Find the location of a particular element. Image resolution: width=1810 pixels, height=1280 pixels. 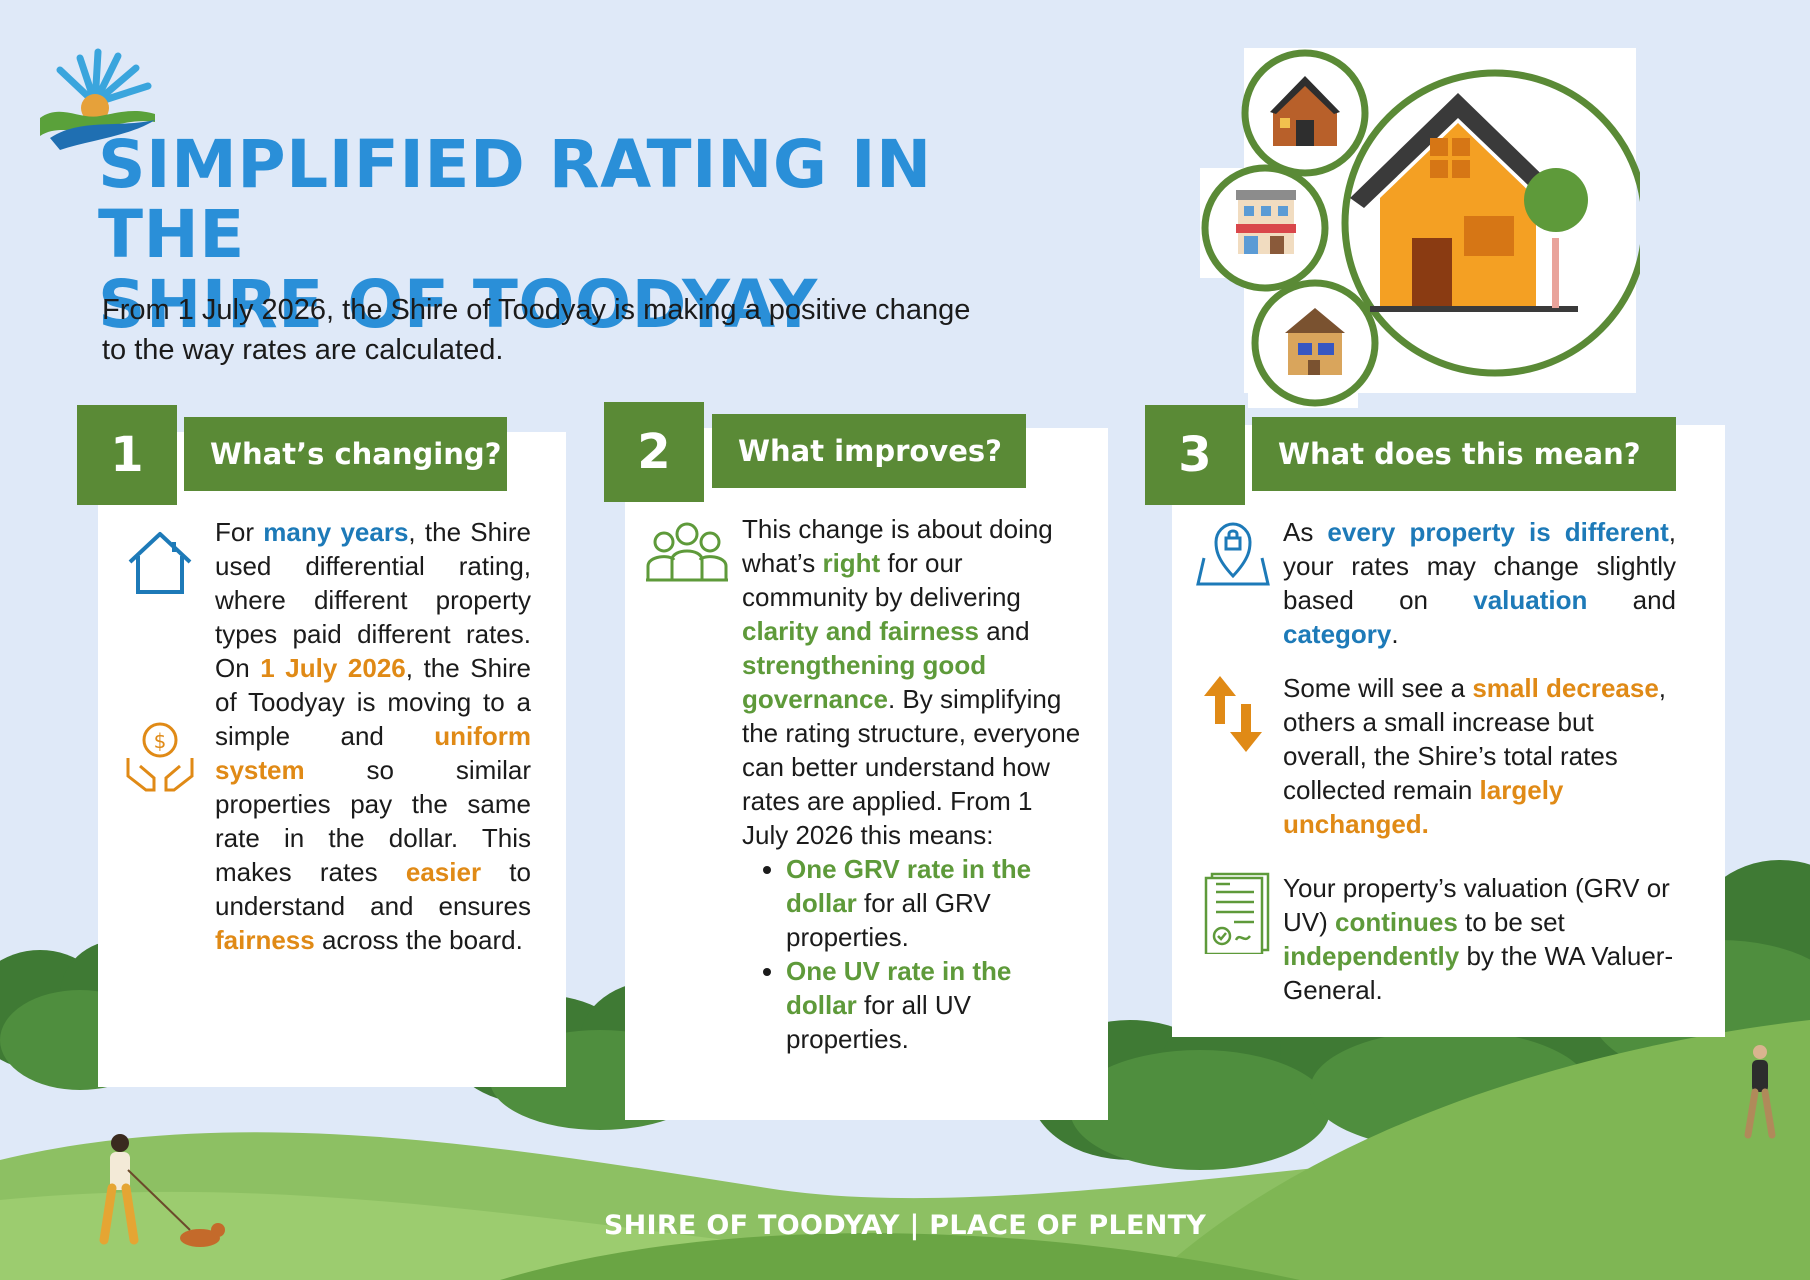

card-what-improves is located at coordinates (866, 774).